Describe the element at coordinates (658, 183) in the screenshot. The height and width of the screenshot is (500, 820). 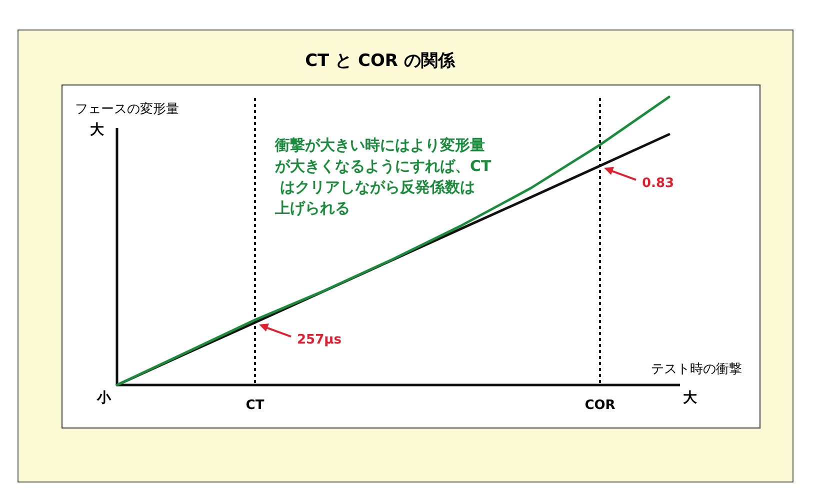
I see `annotation: 0.83` at that location.